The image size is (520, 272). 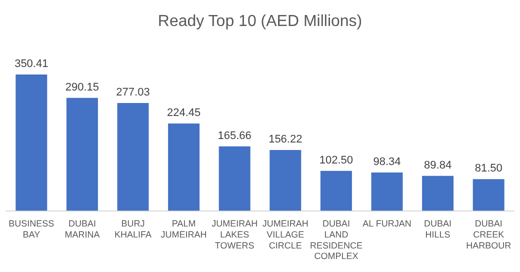 I want to click on data-label: 156.22, so click(x=285, y=140).